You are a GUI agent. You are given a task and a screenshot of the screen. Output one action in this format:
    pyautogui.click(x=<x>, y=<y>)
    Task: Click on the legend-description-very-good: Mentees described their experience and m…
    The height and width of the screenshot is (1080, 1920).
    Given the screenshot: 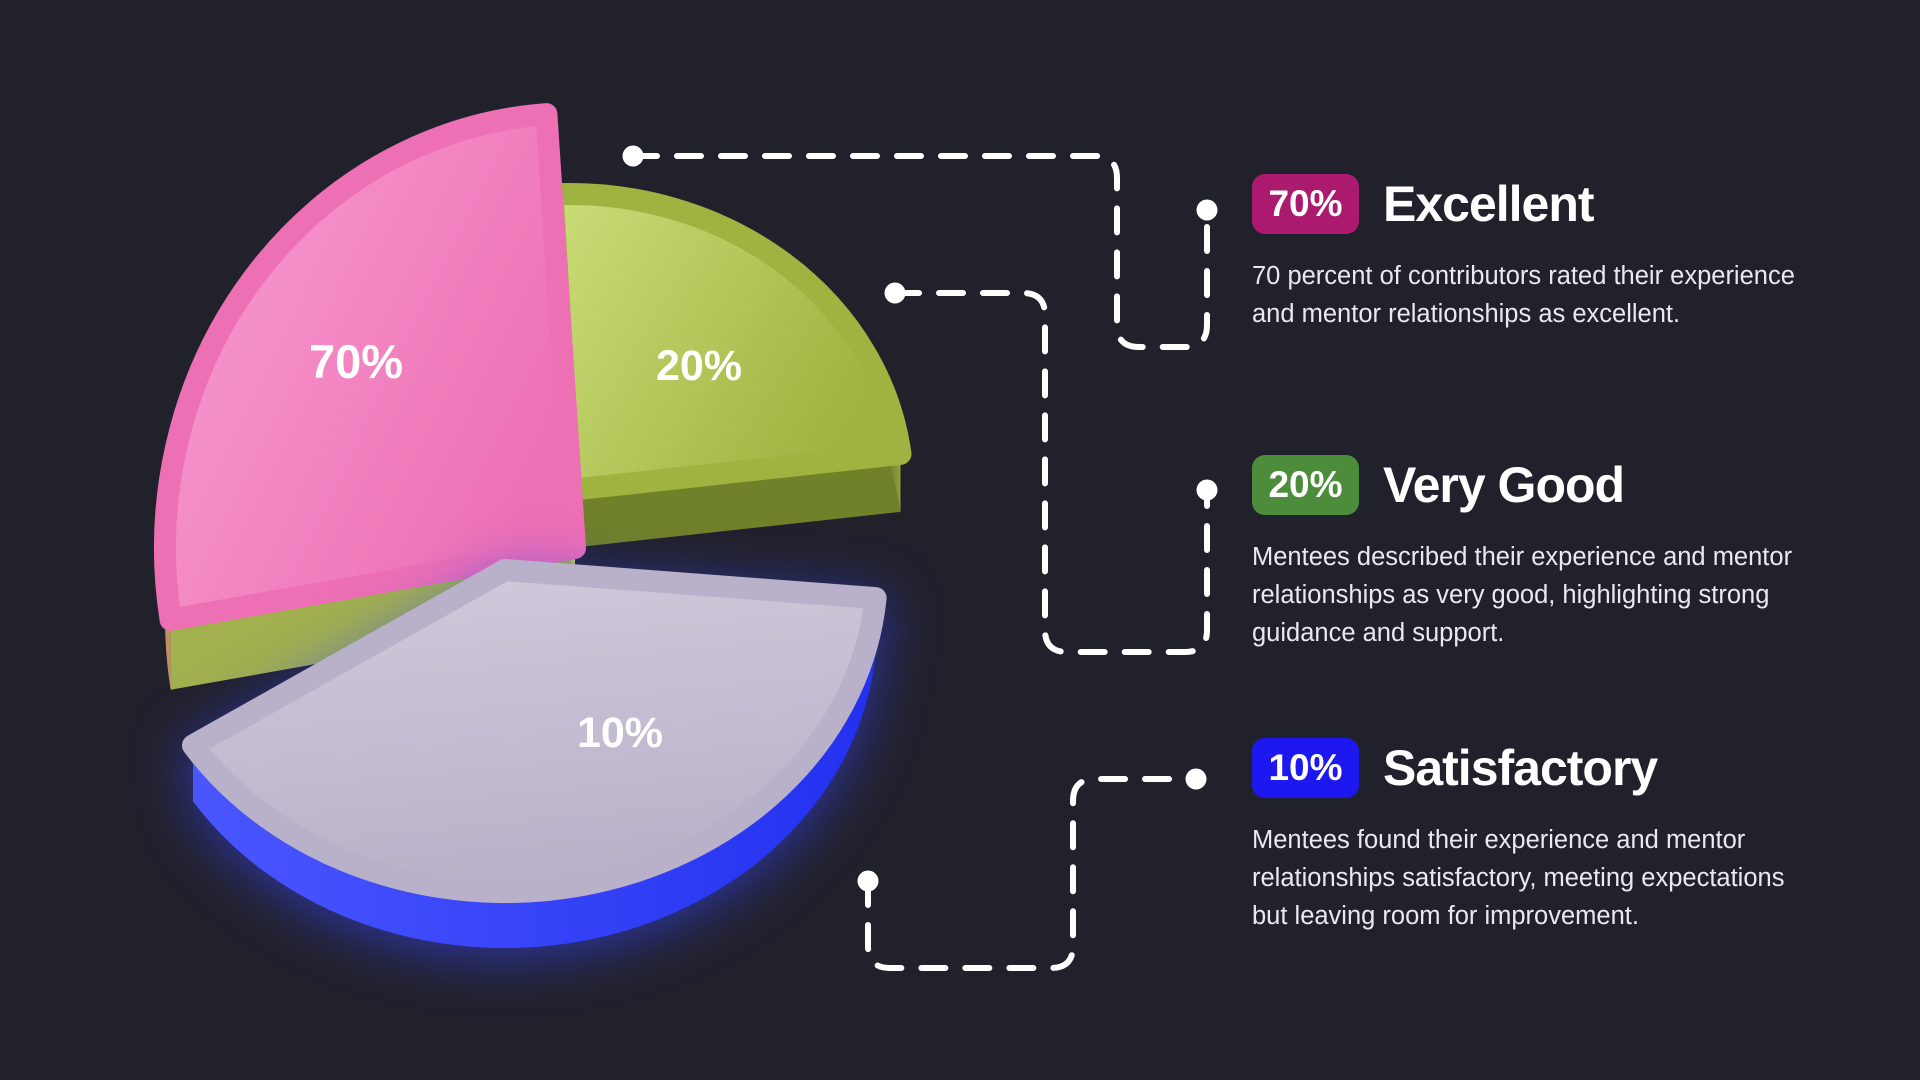 What is the action you would take?
    pyautogui.click(x=1522, y=595)
    